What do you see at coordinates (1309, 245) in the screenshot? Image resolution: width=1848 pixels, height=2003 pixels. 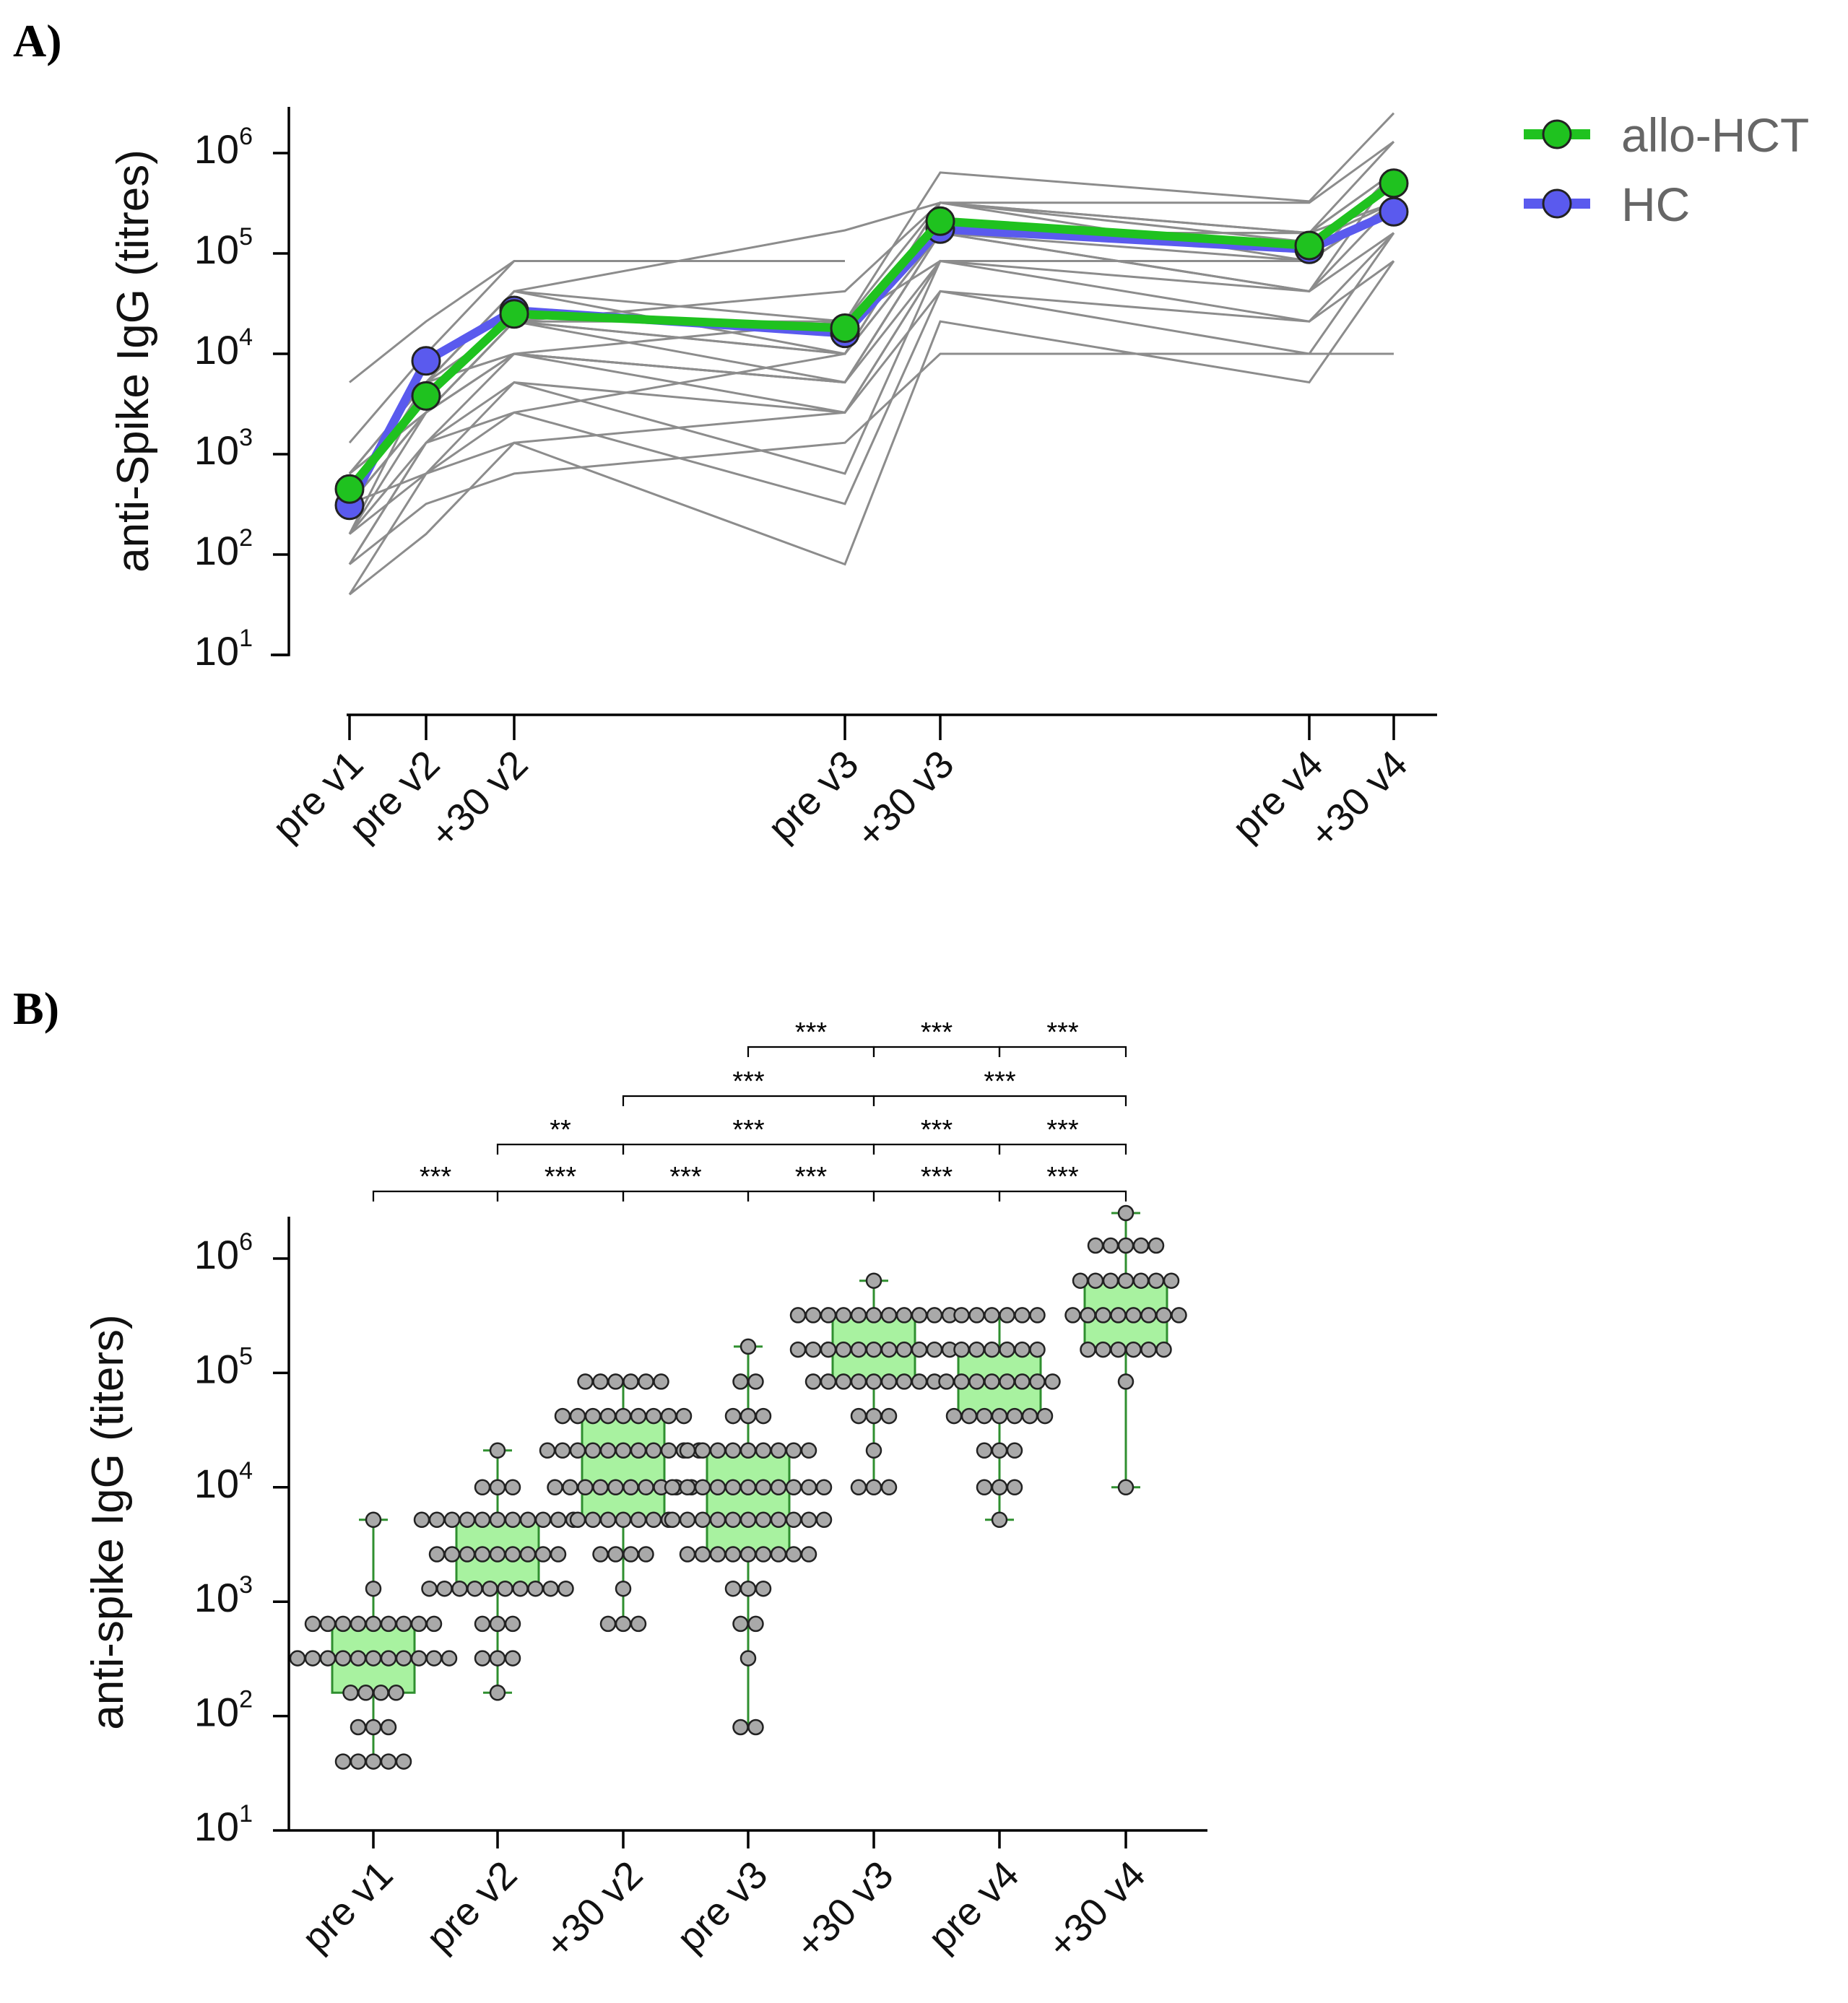 I see `panel-a-point-allo-hct-pre-v4` at bounding box center [1309, 245].